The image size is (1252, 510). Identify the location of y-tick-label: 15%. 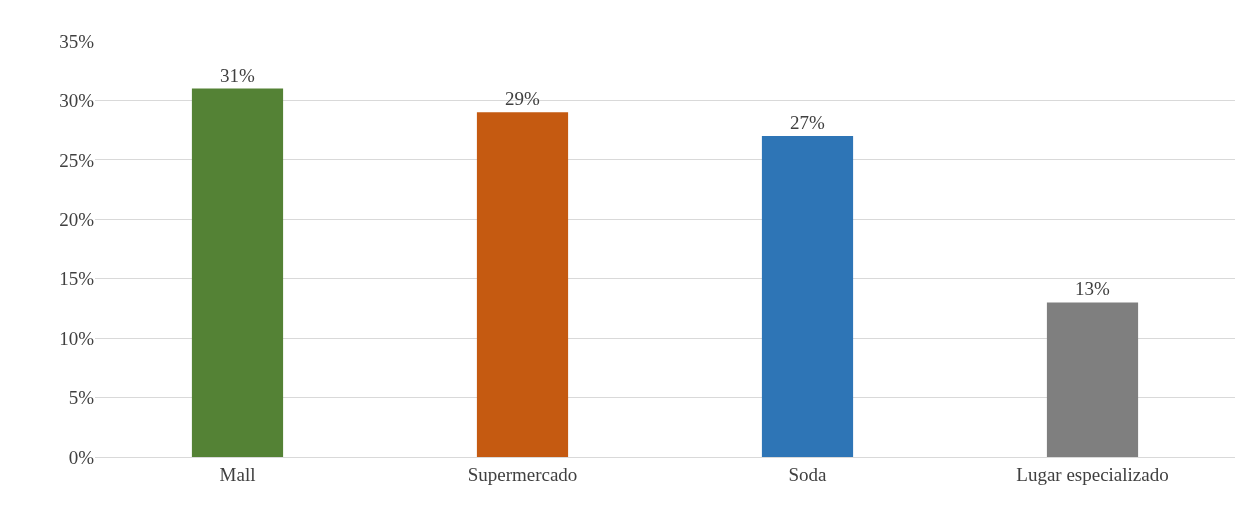
(77, 279).